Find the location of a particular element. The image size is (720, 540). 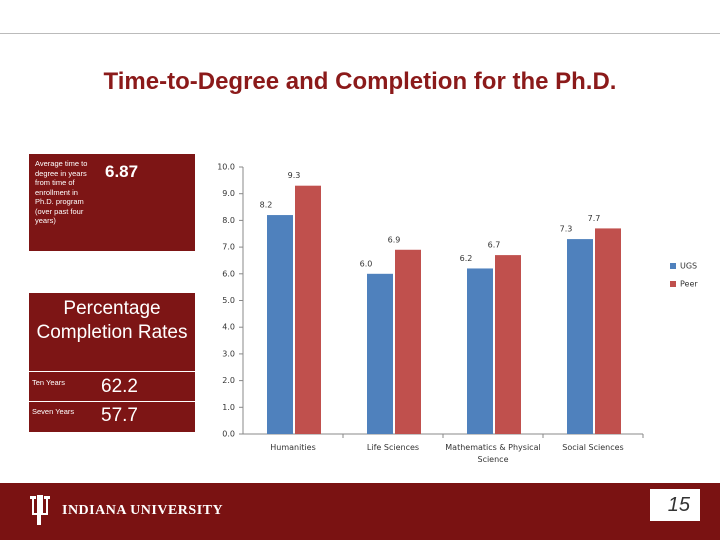

data-label: 6.7 is located at coordinates (494, 245).